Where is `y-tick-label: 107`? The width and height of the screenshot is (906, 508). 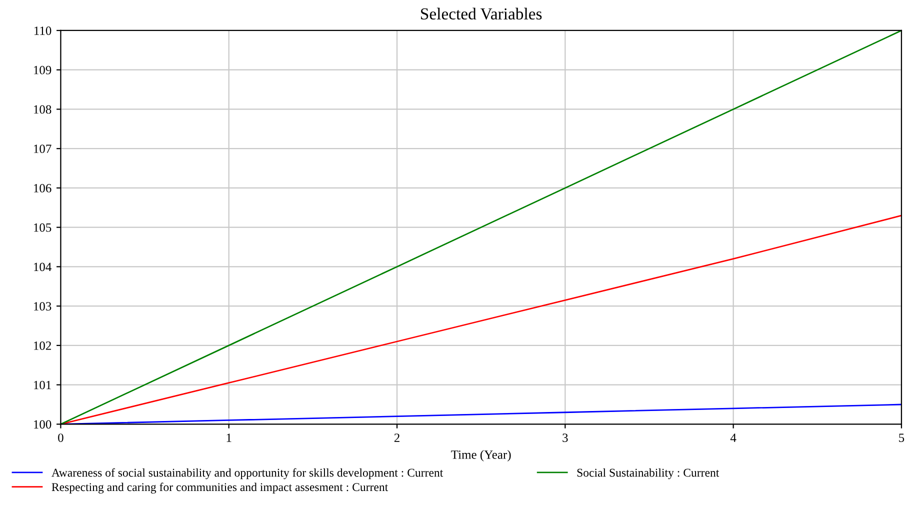
y-tick-label: 107 is located at coordinates (43, 149).